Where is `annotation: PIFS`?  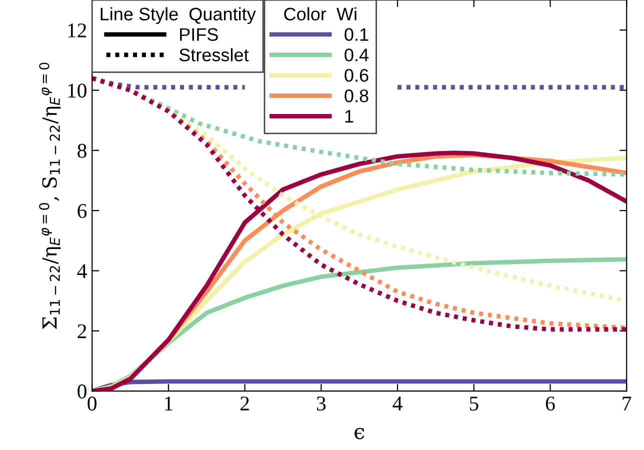 annotation: PIFS is located at coordinates (199, 34).